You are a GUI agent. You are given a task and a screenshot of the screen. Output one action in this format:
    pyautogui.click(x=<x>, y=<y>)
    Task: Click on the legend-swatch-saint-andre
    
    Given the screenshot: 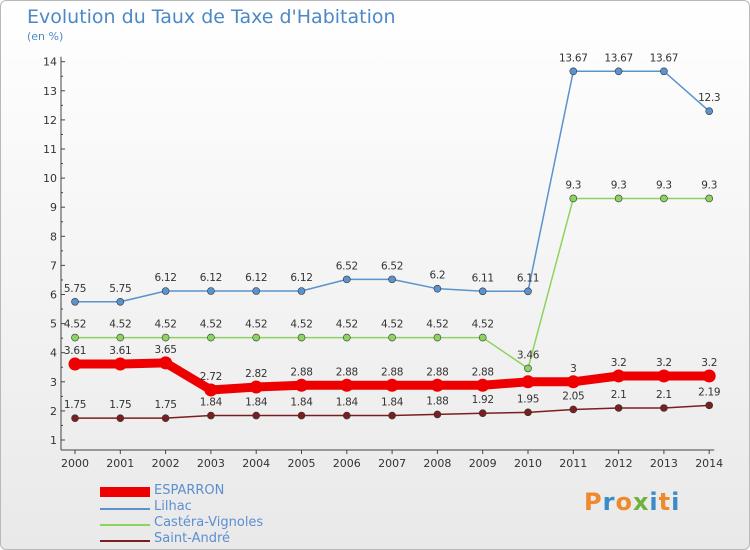 What is the action you would take?
    pyautogui.click(x=125, y=541)
    